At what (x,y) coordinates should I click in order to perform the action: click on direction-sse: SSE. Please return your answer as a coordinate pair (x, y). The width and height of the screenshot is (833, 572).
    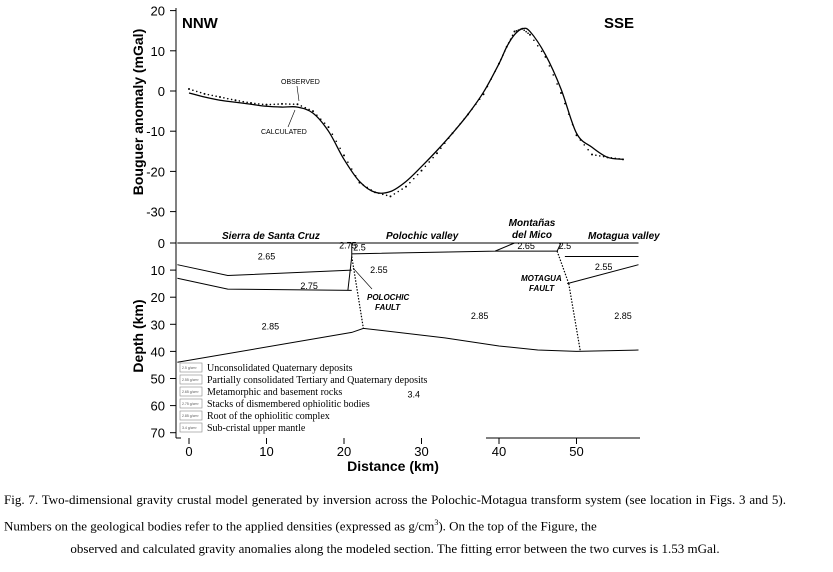
    Looking at the image, I should click on (619, 23).